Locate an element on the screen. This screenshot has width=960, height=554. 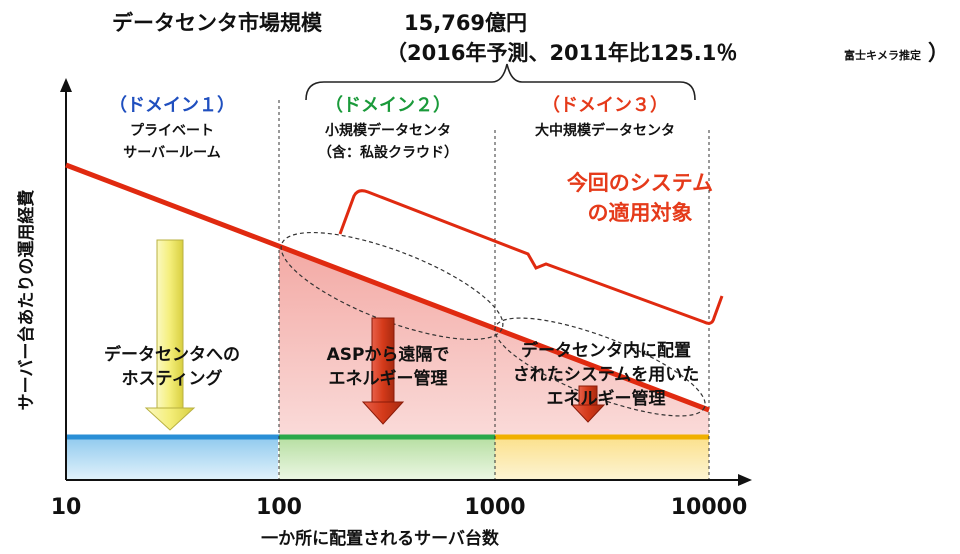
header-brace is located at coordinates (500, 82).